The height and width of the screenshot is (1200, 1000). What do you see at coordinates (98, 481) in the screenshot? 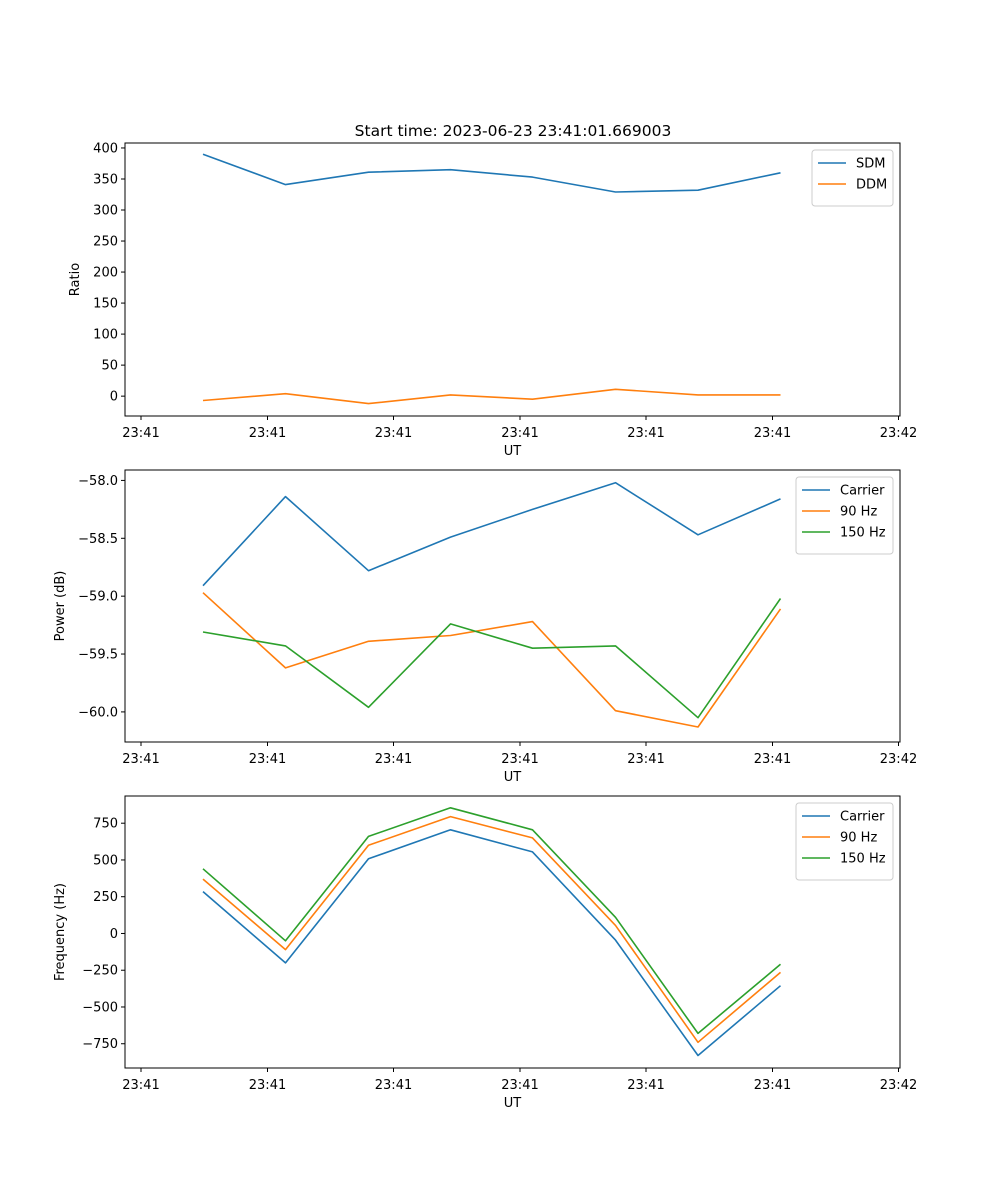
I see `y-tick-label: −58.0` at bounding box center [98, 481].